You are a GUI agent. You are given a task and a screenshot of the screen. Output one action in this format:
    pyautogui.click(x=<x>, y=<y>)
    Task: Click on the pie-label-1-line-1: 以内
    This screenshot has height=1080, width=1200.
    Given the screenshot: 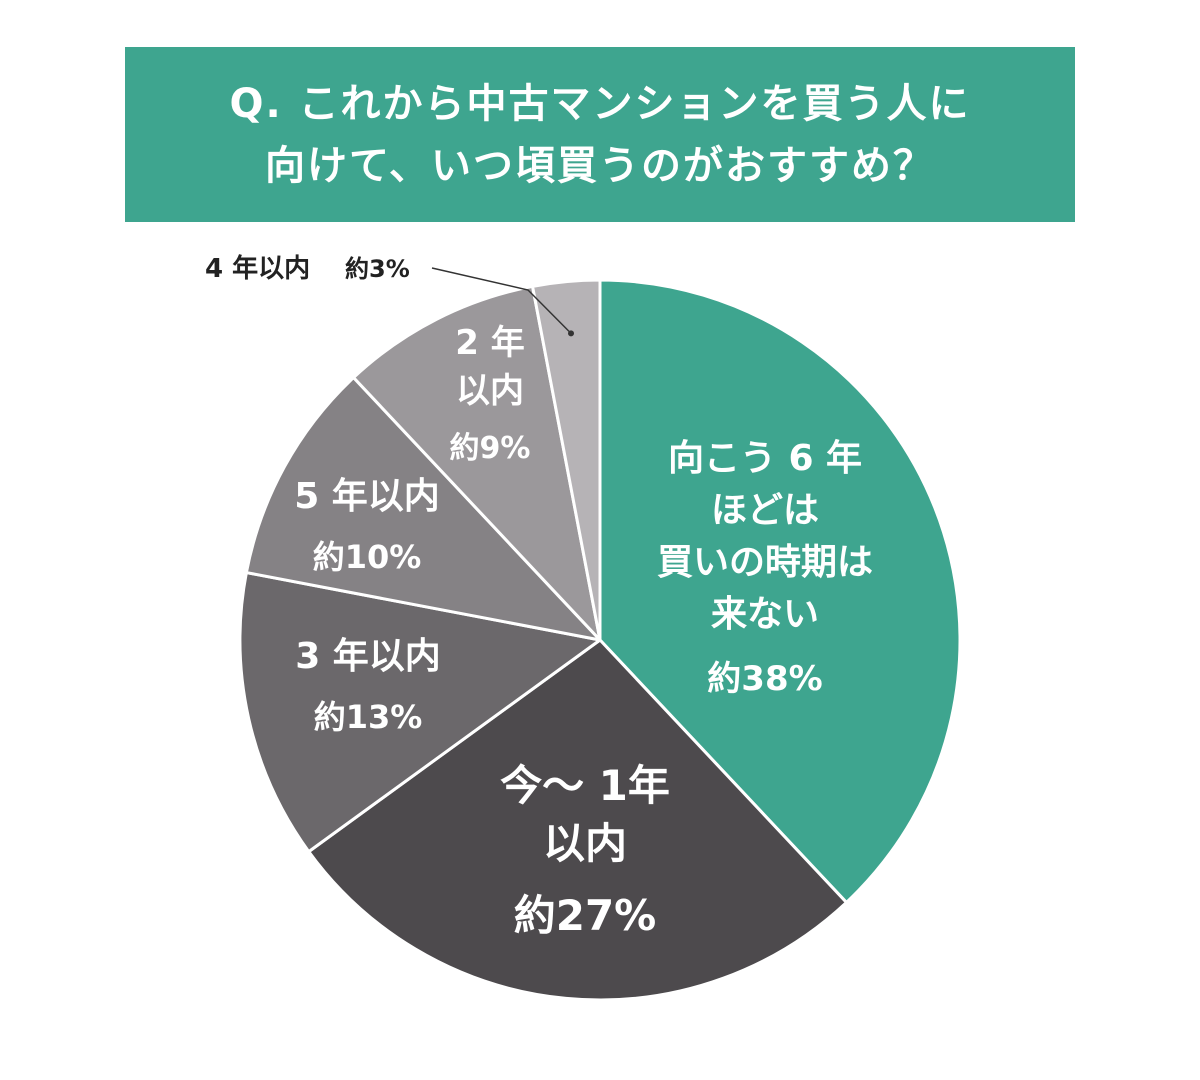 What is the action you would take?
    pyautogui.click(x=585, y=843)
    